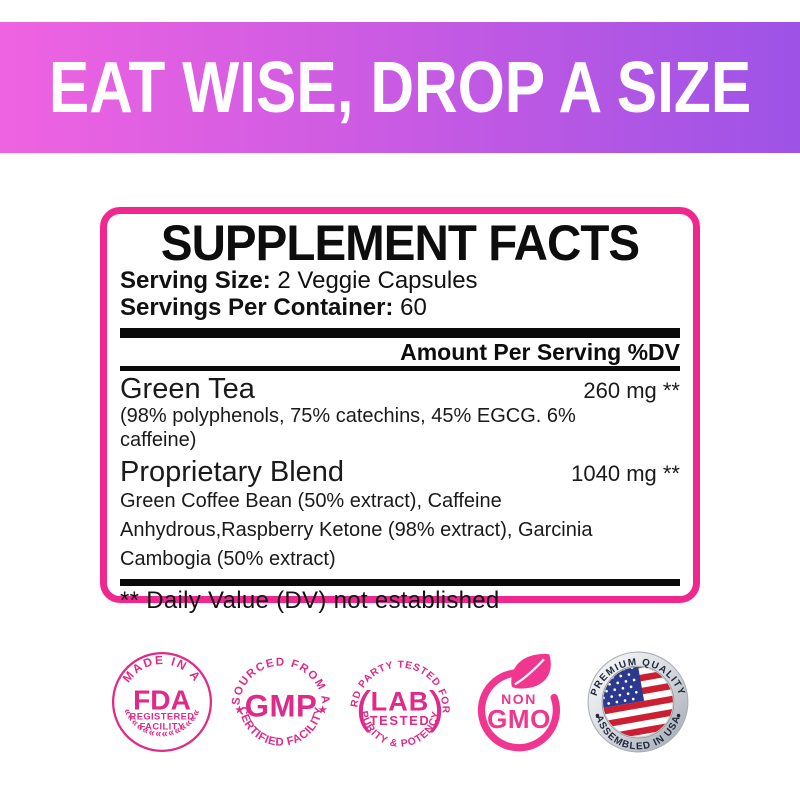  Describe the element at coordinates (187, 389) in the screenshot. I see `ingredient-name: Green Tea` at that location.